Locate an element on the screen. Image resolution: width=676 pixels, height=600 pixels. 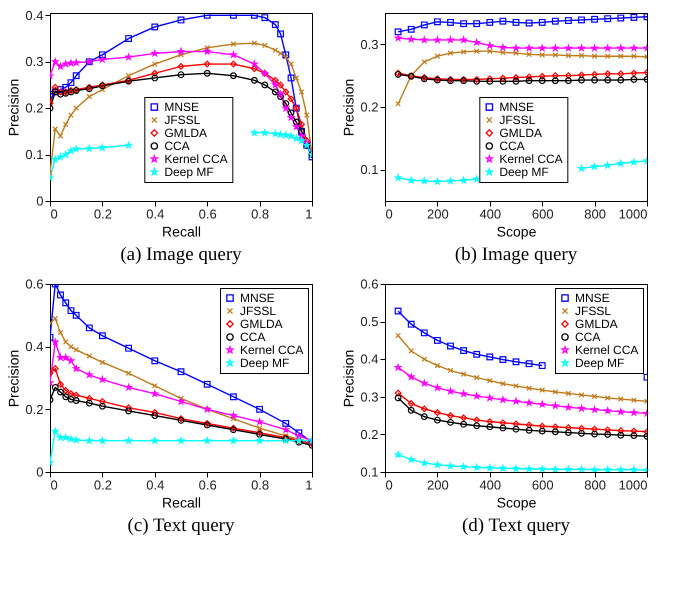
text: (c) Text query is located at coordinates (181, 525).